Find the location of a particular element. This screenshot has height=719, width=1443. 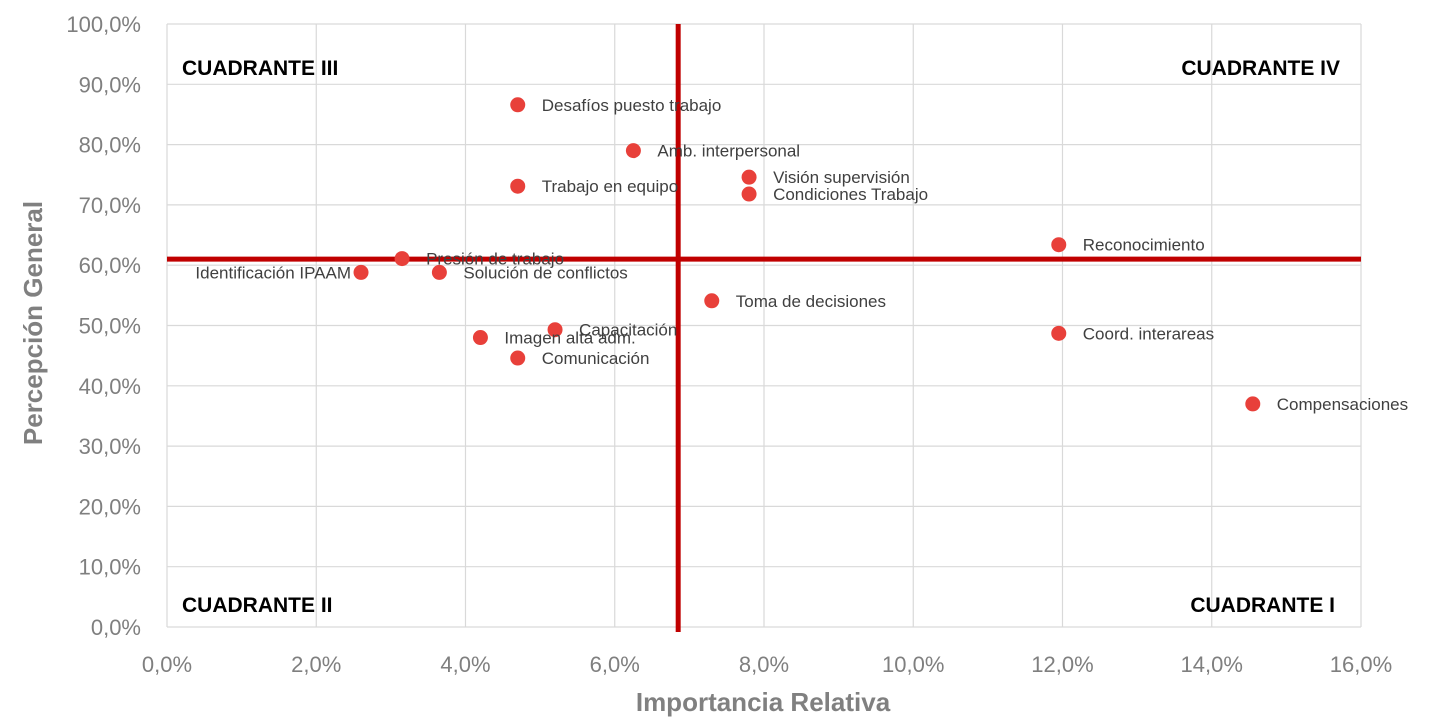

data-point-label: Presión de trabajo is located at coordinates (495, 259).